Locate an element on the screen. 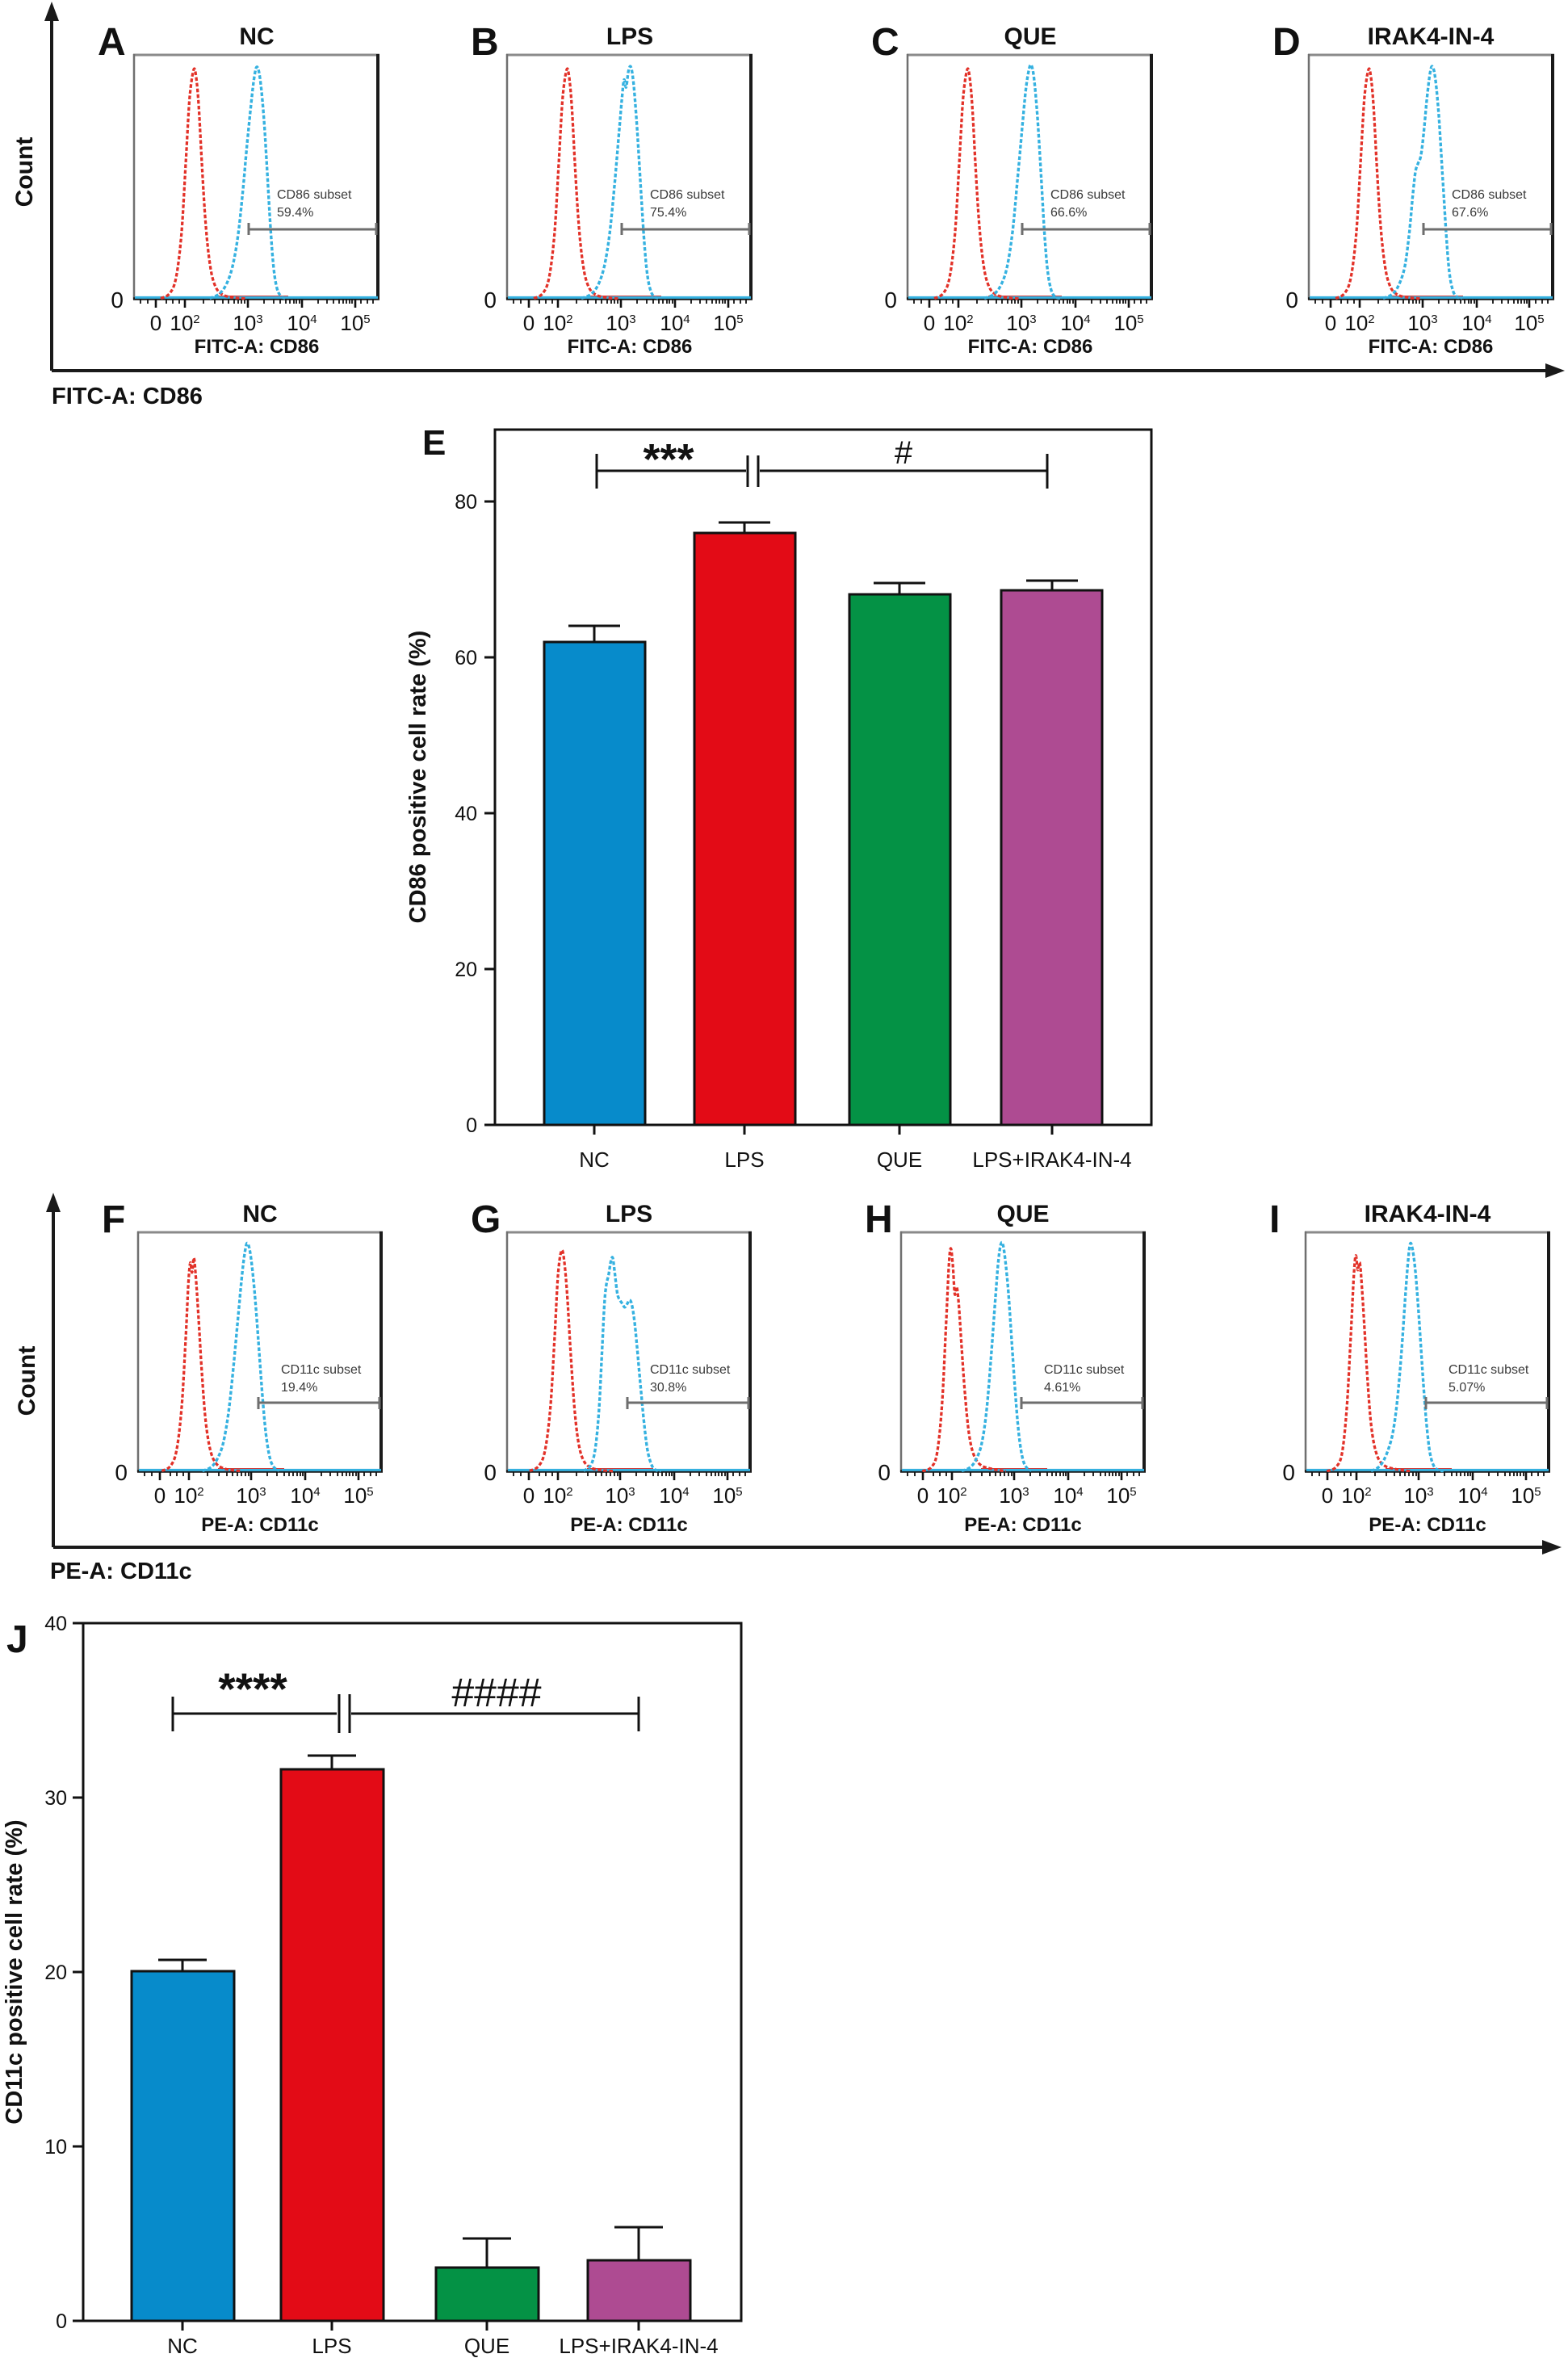  svg-text: 19.4% is located at coordinates (299, 1388).